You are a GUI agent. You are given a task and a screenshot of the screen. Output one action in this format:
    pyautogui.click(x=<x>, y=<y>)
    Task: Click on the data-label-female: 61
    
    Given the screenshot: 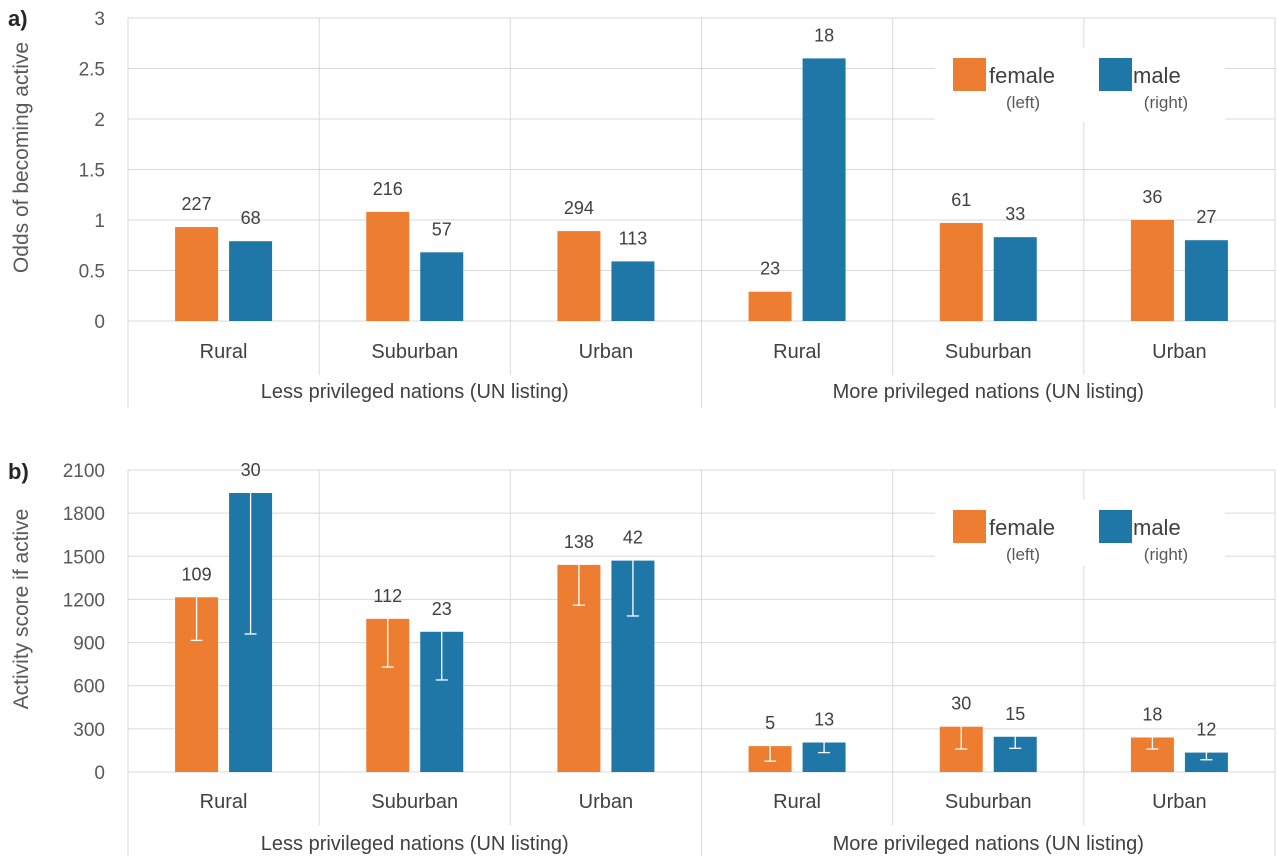 What is the action you would take?
    pyautogui.click(x=961, y=200)
    